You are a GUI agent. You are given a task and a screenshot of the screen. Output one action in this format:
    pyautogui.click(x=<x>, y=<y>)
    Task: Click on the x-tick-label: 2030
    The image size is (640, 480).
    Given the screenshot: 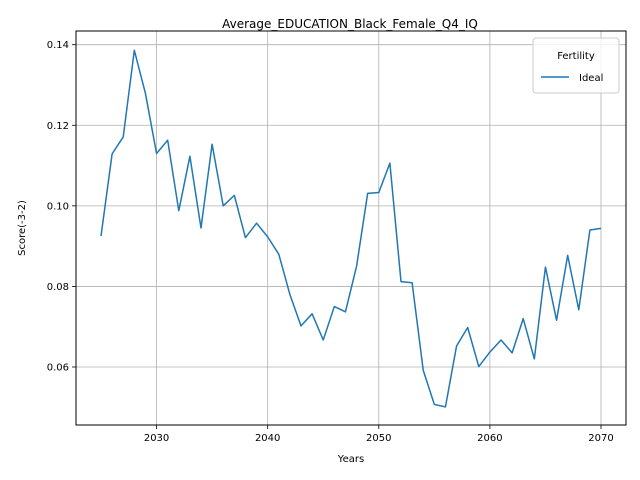 What is the action you would take?
    pyautogui.click(x=156, y=438)
    